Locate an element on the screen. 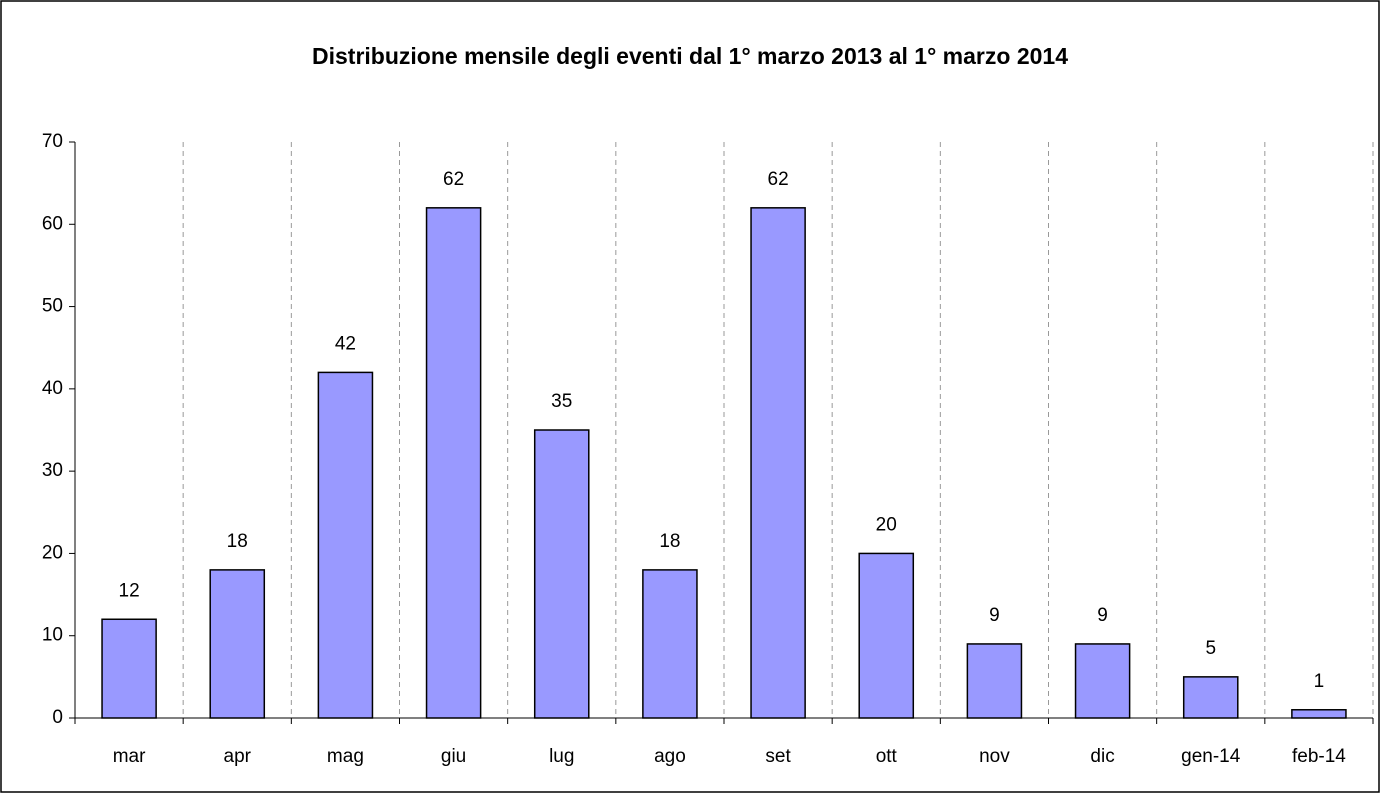 The width and height of the screenshot is (1381, 794). x-tick-label: apr is located at coordinates (238, 756).